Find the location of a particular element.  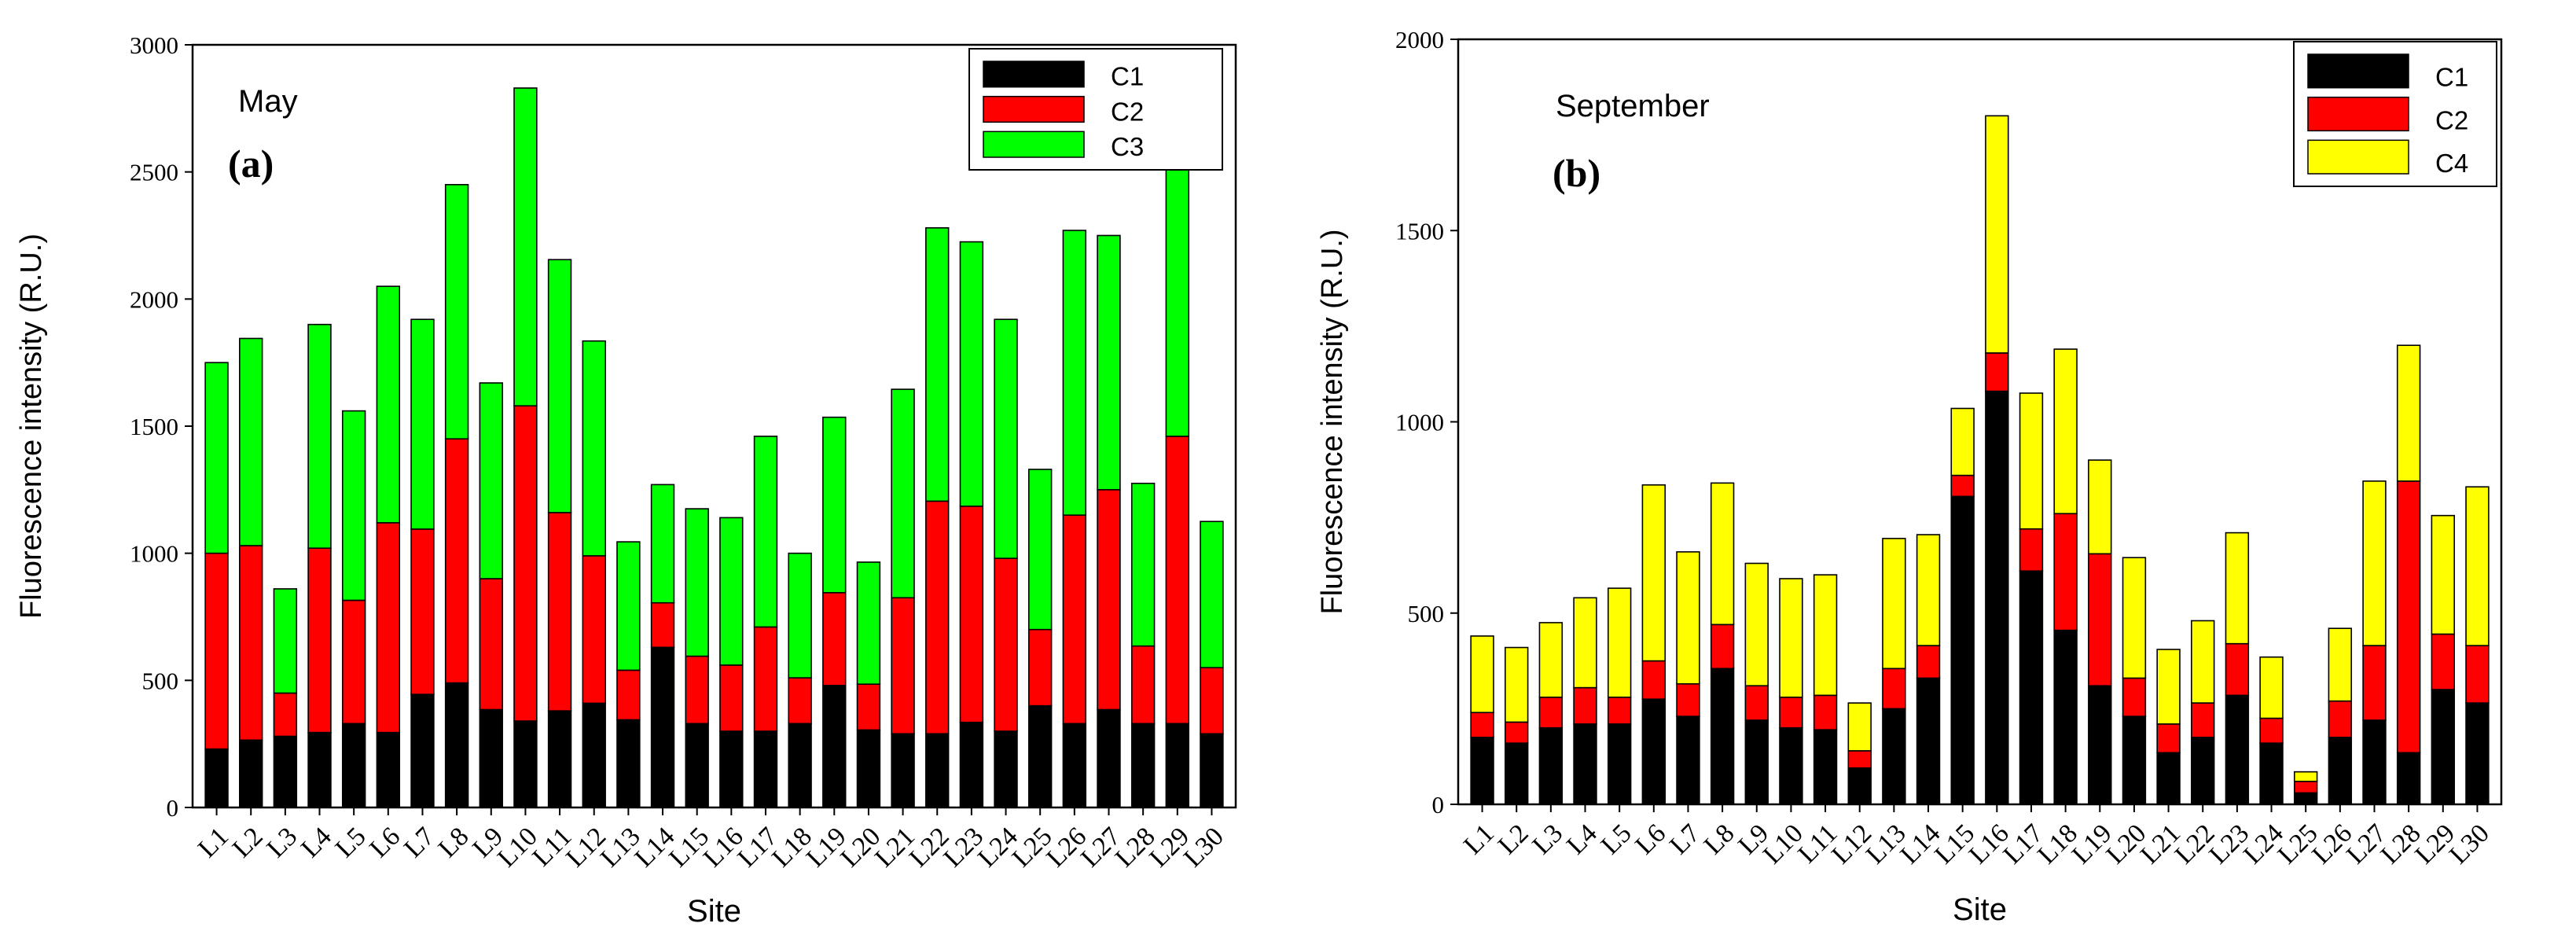

bar-b-L28-C1 is located at coordinates (2408, 778).